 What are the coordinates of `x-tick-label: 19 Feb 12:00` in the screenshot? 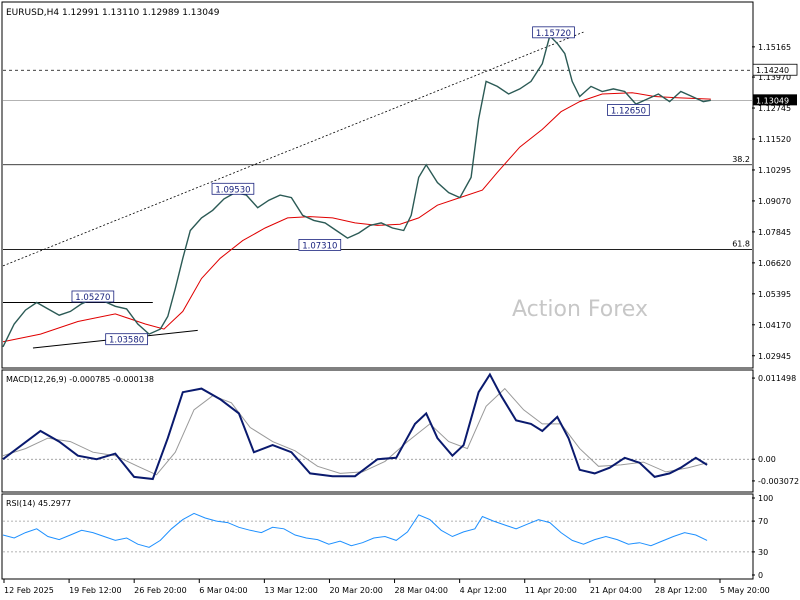 It's located at (95, 590).